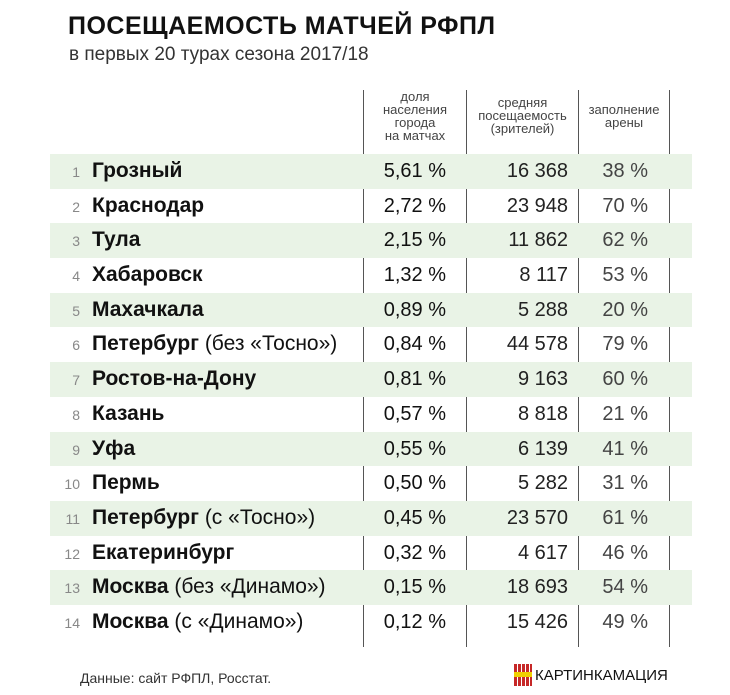 This screenshot has height=695, width=730. Describe the element at coordinates (76, 276) in the screenshot. I see `rank: 4` at that location.